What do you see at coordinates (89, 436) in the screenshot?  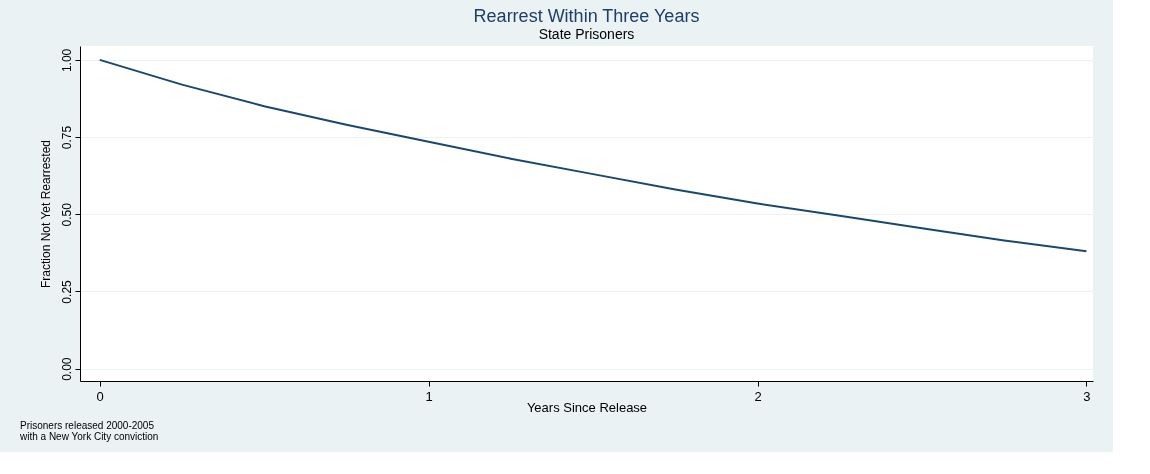 I see `text: with a New York City conviction` at bounding box center [89, 436].